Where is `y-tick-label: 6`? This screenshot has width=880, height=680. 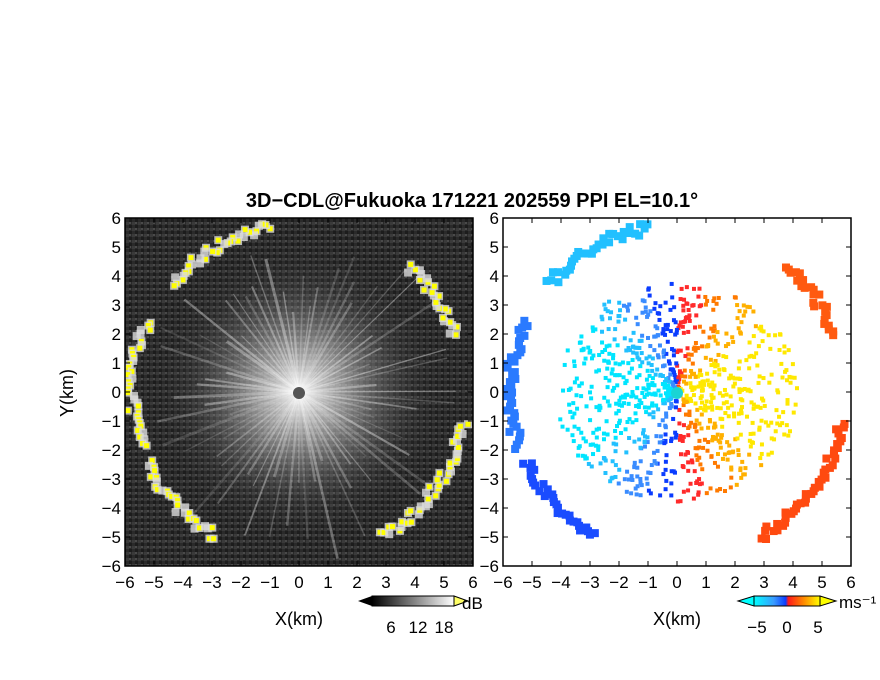 y-tick-label: 6 is located at coordinates (494, 218).